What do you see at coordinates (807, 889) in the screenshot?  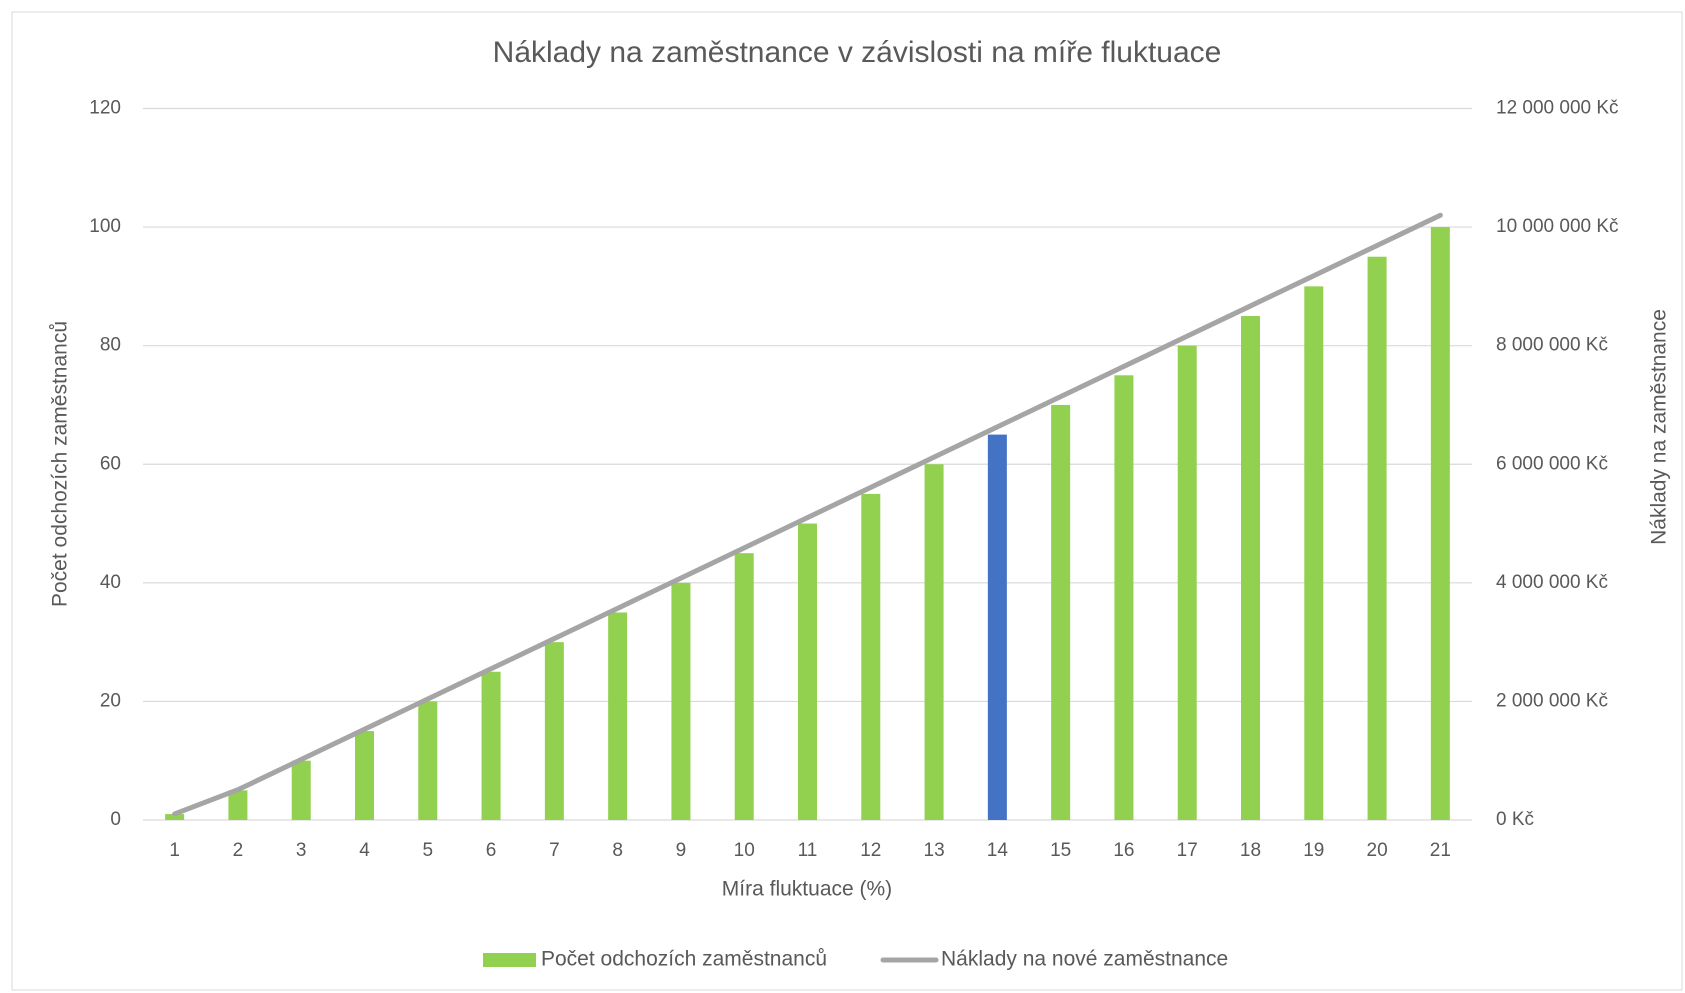 I see `x-axis-title: Míra fluktuace (%)` at bounding box center [807, 889].